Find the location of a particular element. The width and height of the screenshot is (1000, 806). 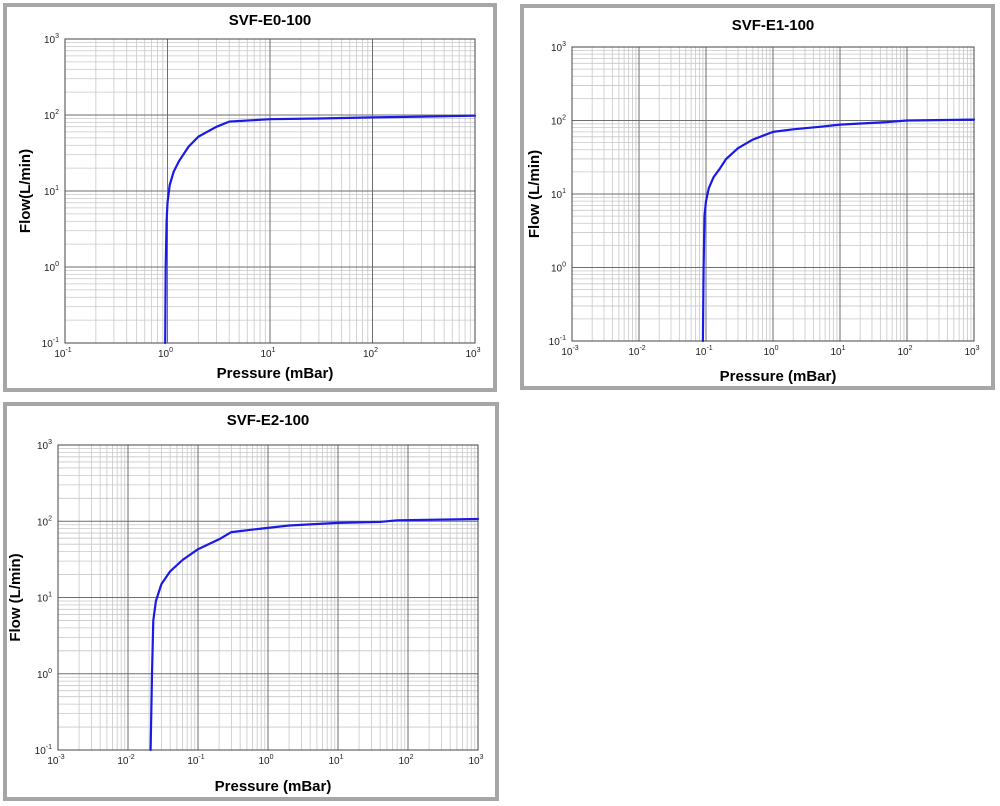

chart-title: SVF-E0-100 is located at coordinates (270, 20).